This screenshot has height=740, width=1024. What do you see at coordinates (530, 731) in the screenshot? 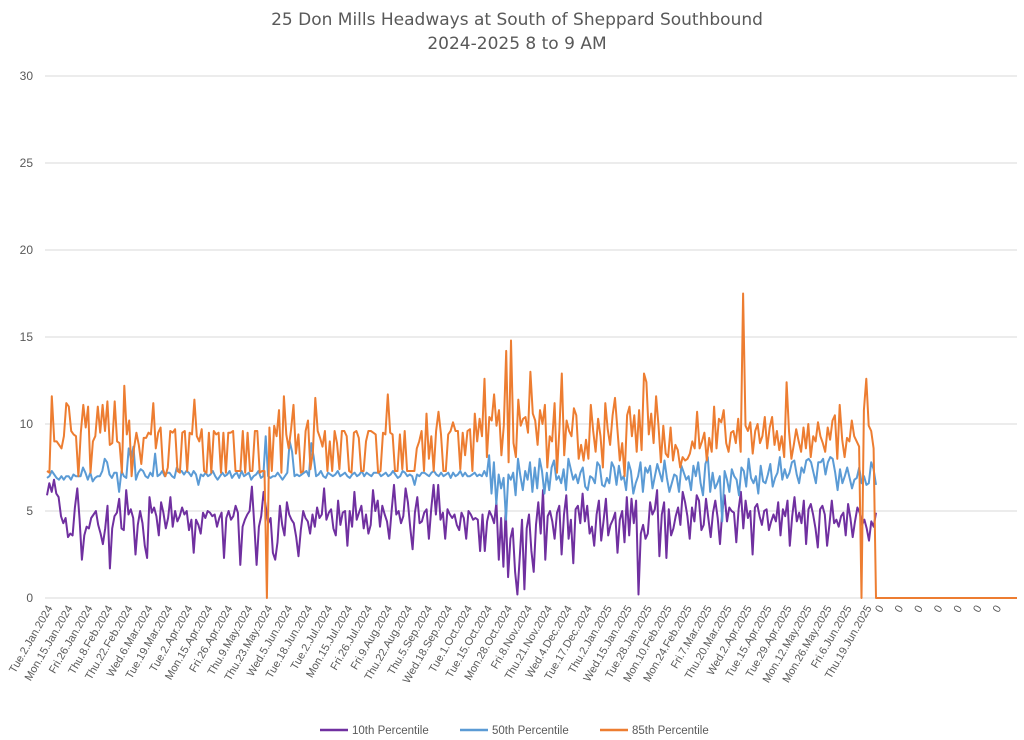
I see `legend-label: 50th Percentile` at bounding box center [530, 731].